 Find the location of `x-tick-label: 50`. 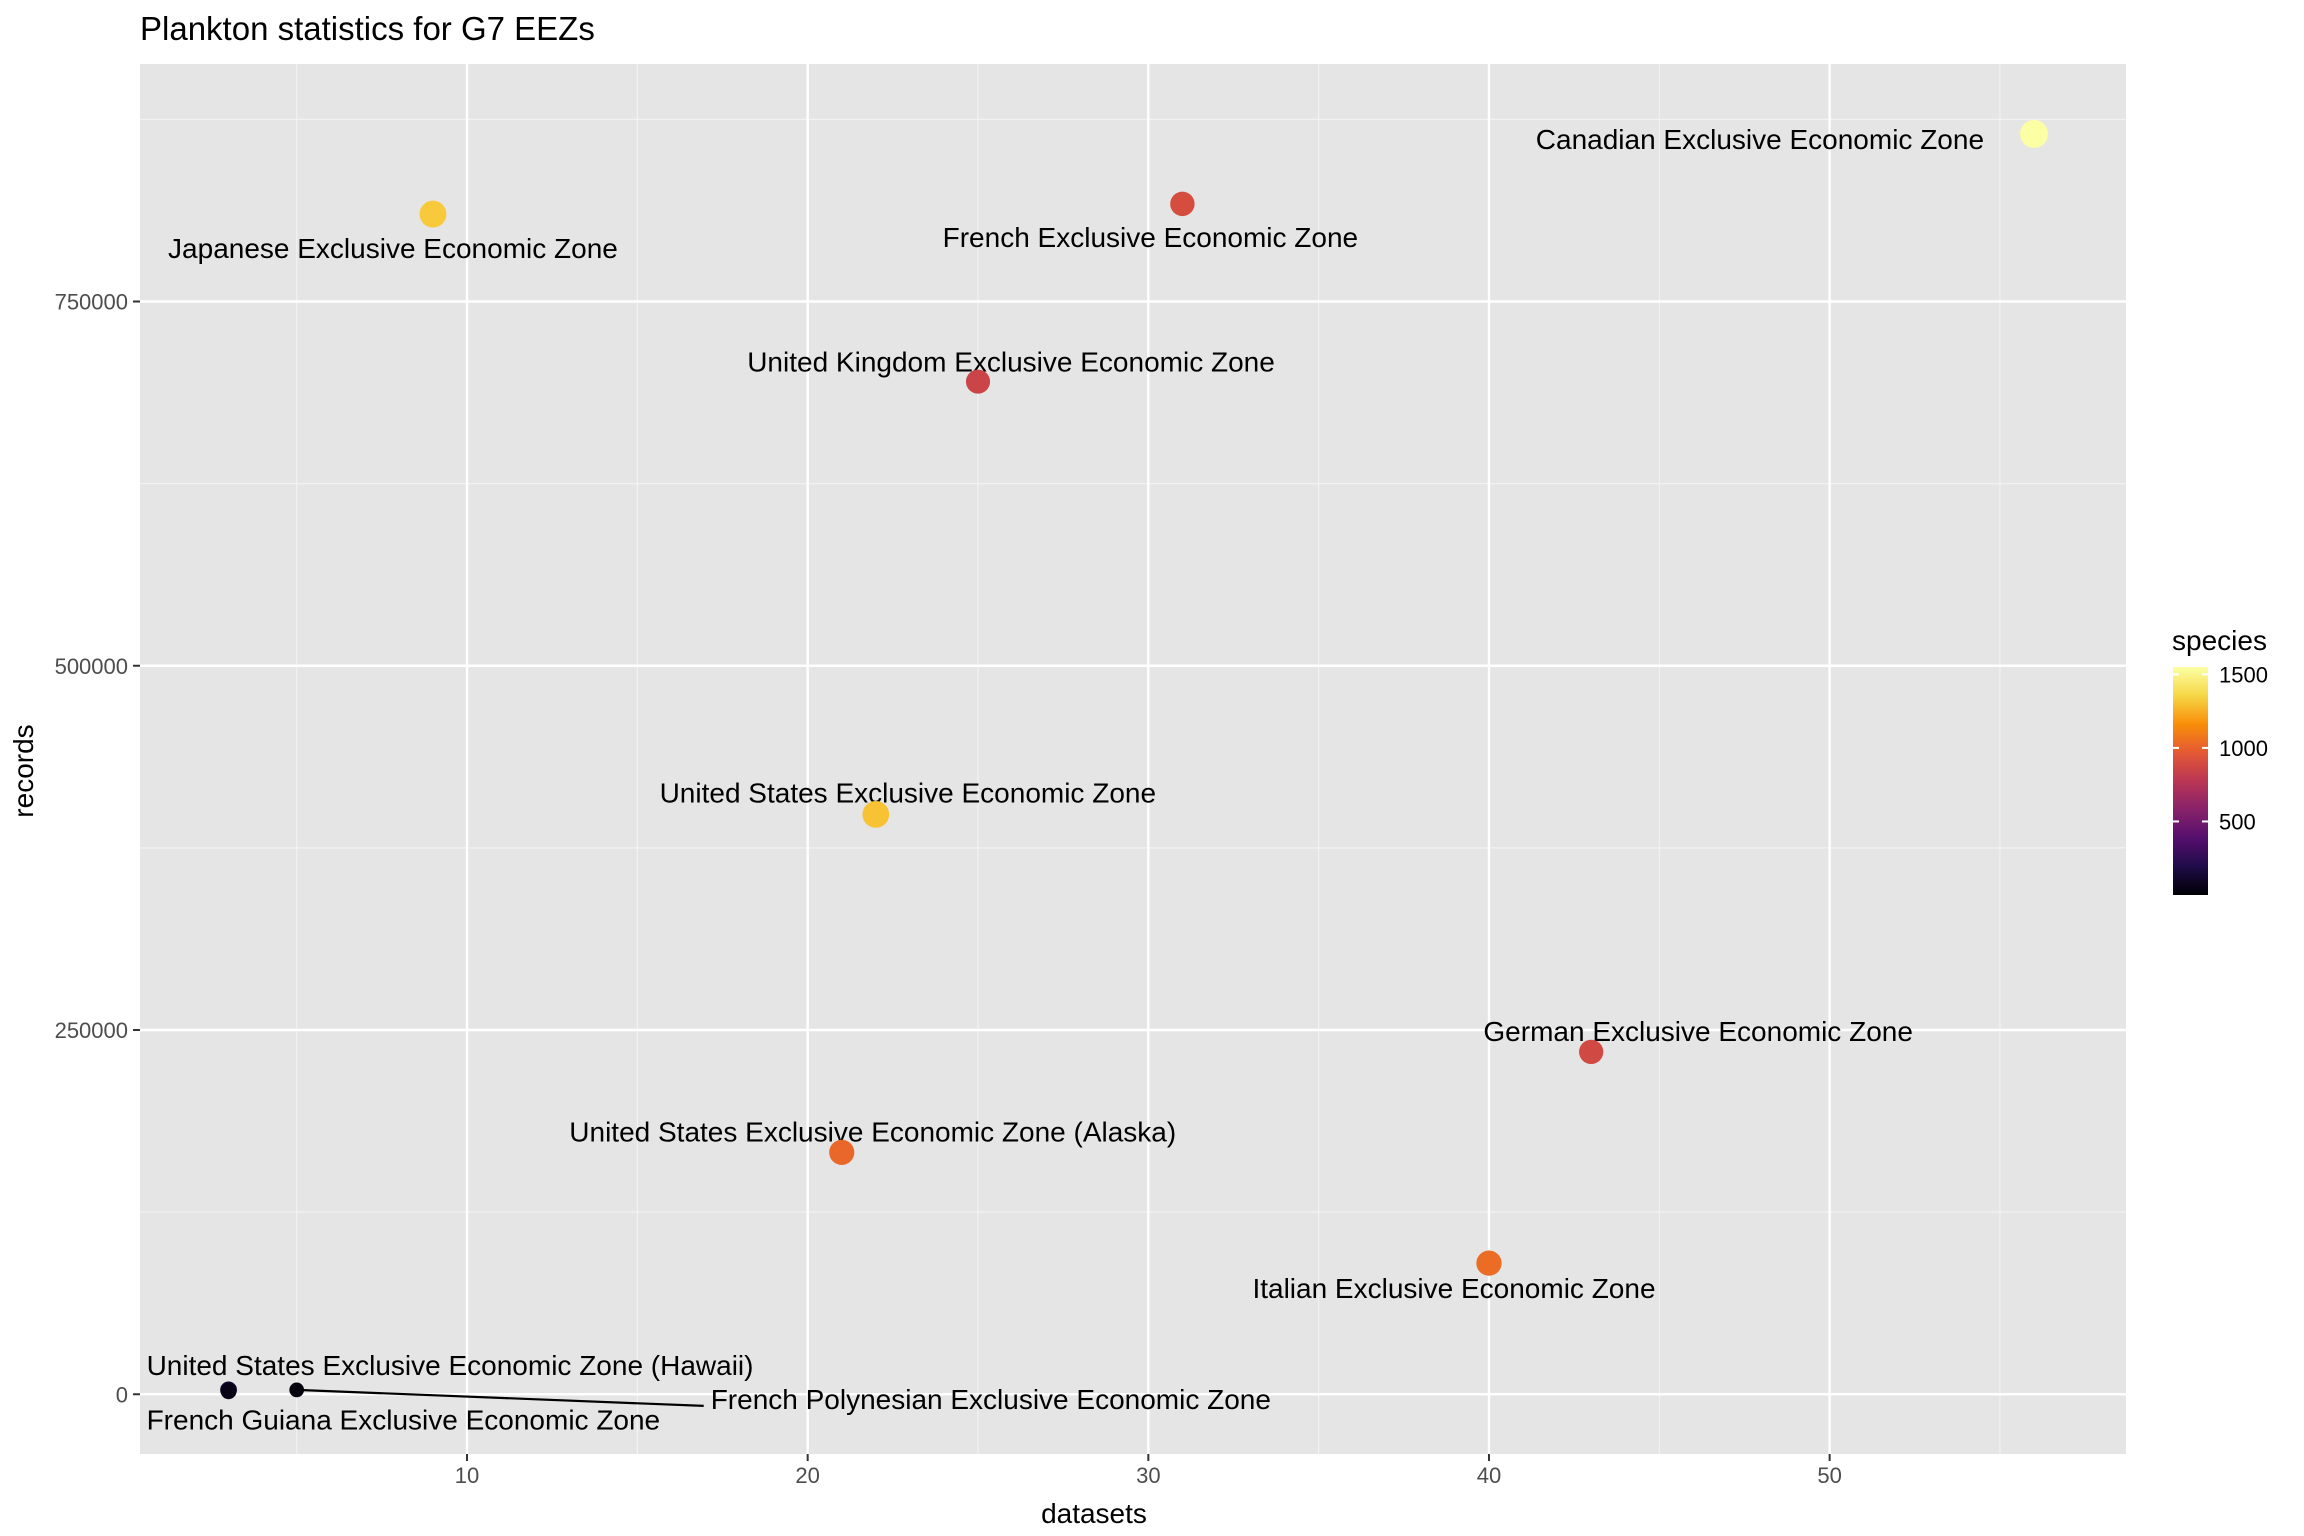

x-tick-label: 50 is located at coordinates (1829, 1475).